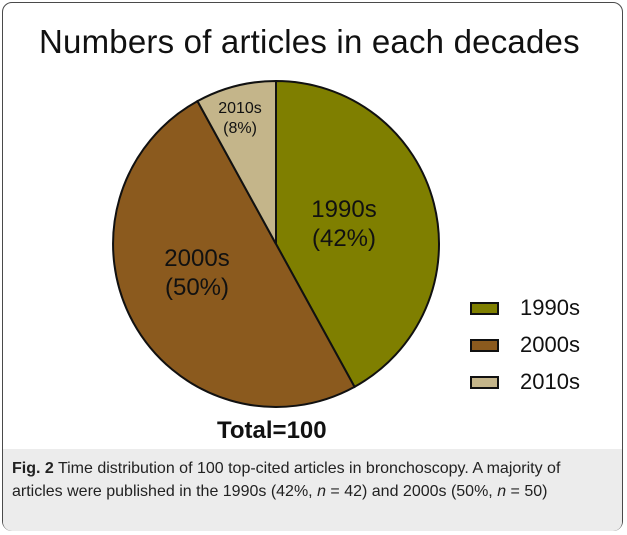  Describe the element at coordinates (484, 345) in the screenshot. I see `legend-swatch-2000s` at that location.